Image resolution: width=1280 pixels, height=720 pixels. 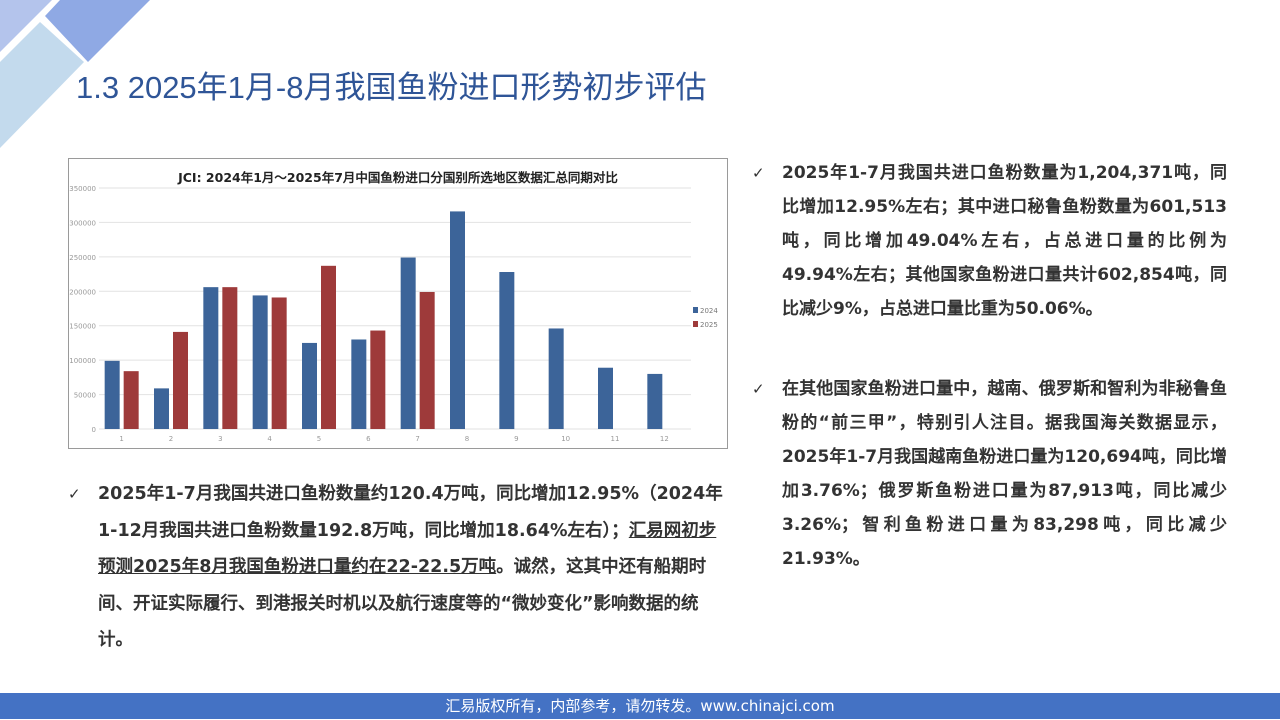 What do you see at coordinates (615, 439) in the screenshot?
I see `x-tick-label: 11` at bounding box center [615, 439].